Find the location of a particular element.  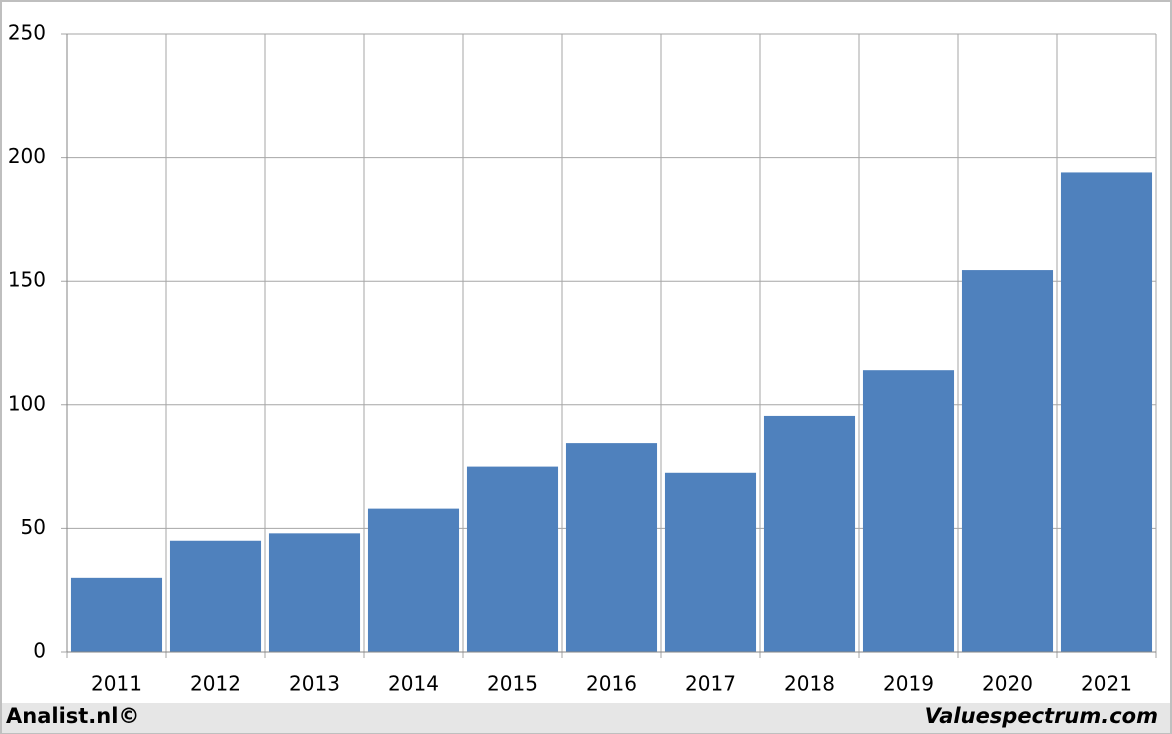

x-tick-label: 2014 is located at coordinates (413, 684).